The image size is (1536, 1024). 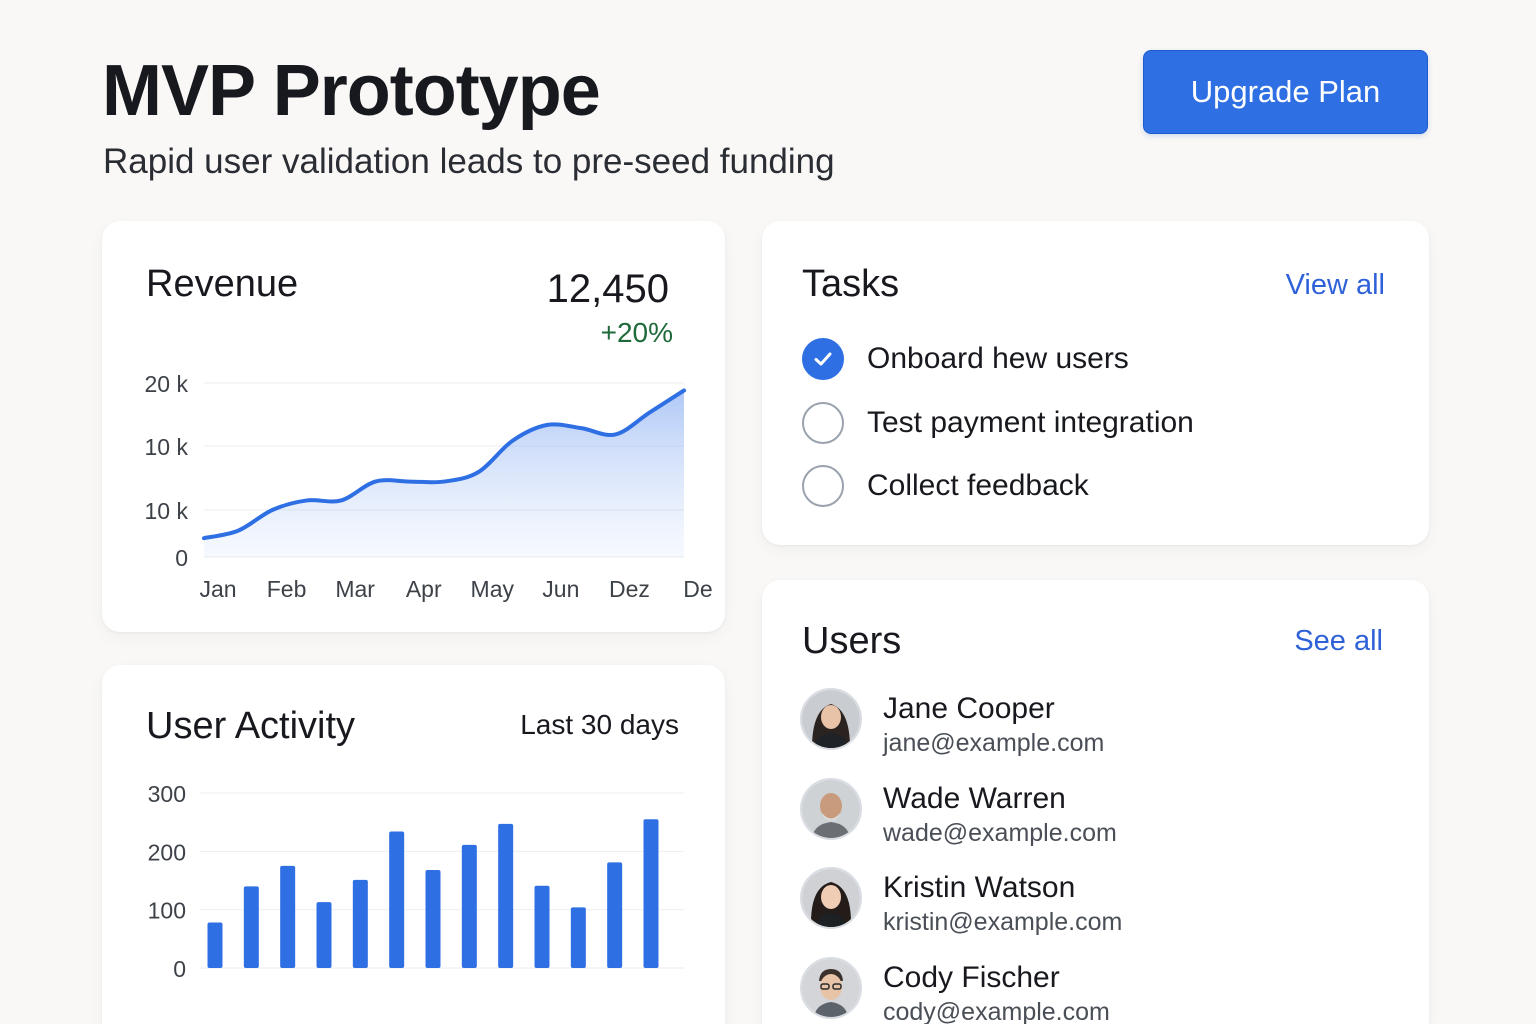 I want to click on revenue-line, so click(x=444, y=464).